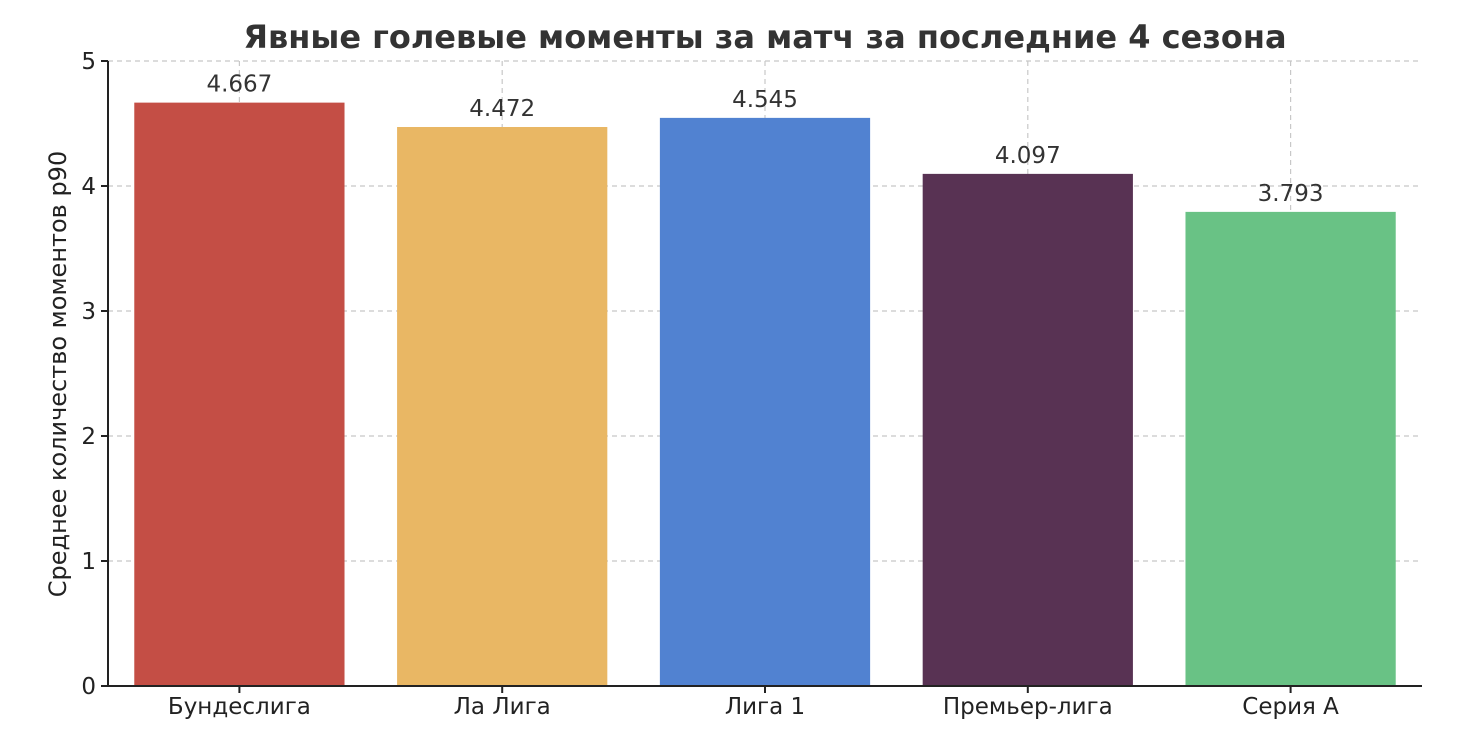 This screenshot has height=744, width=1460. Describe the element at coordinates (88, 312) in the screenshot. I see `y-tick-label: 3` at that location.